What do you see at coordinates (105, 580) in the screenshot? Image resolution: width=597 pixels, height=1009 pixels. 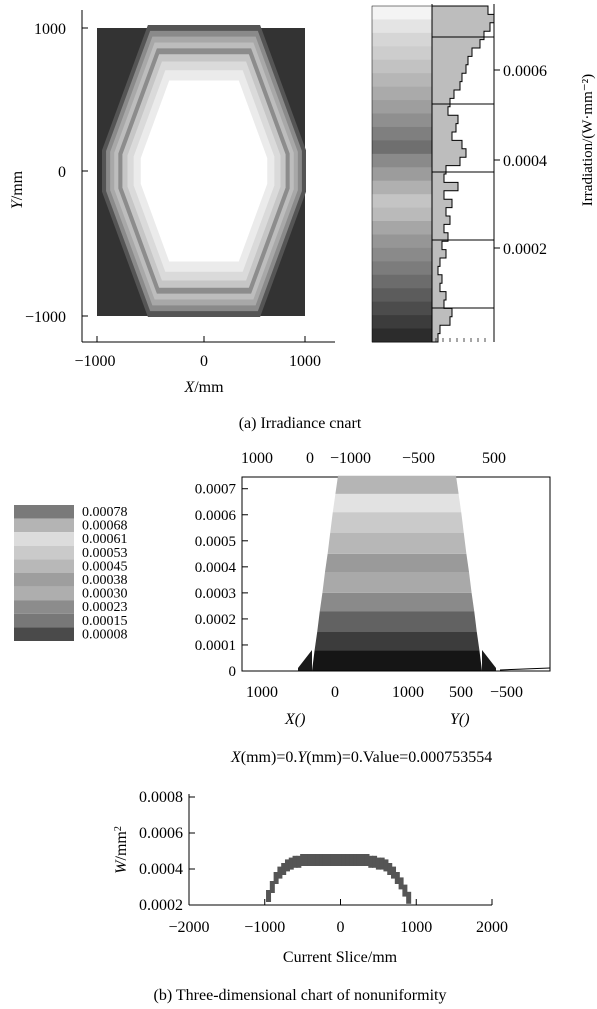 I see `legend-label-5: 0.00038` at bounding box center [105, 580].